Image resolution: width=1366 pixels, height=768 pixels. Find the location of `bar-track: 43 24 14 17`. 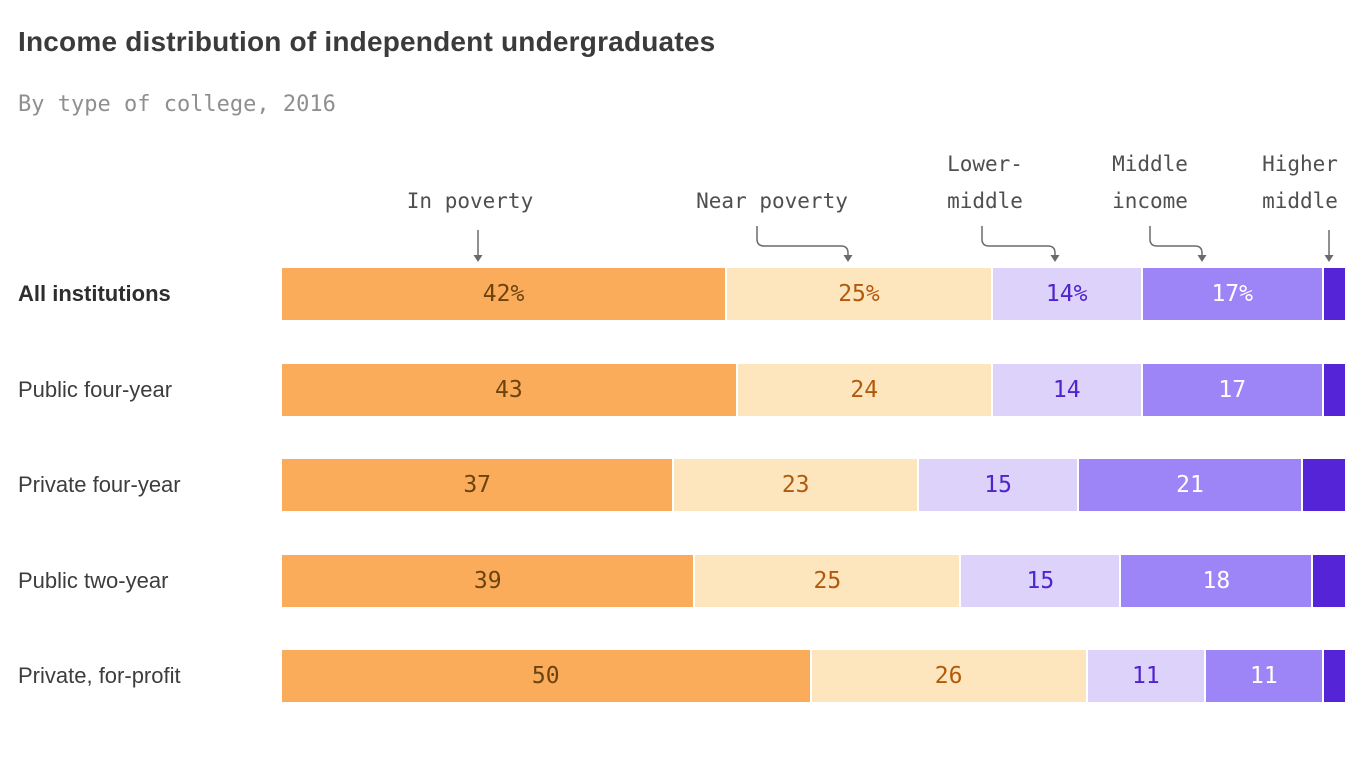

bar-track: 43 24 14 17 is located at coordinates (813, 390).